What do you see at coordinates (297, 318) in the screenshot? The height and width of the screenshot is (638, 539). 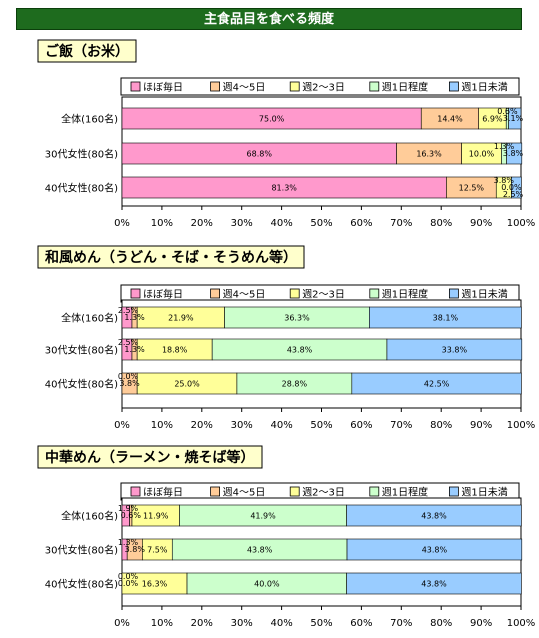 I see `data-label: 36.3%` at bounding box center [297, 318].